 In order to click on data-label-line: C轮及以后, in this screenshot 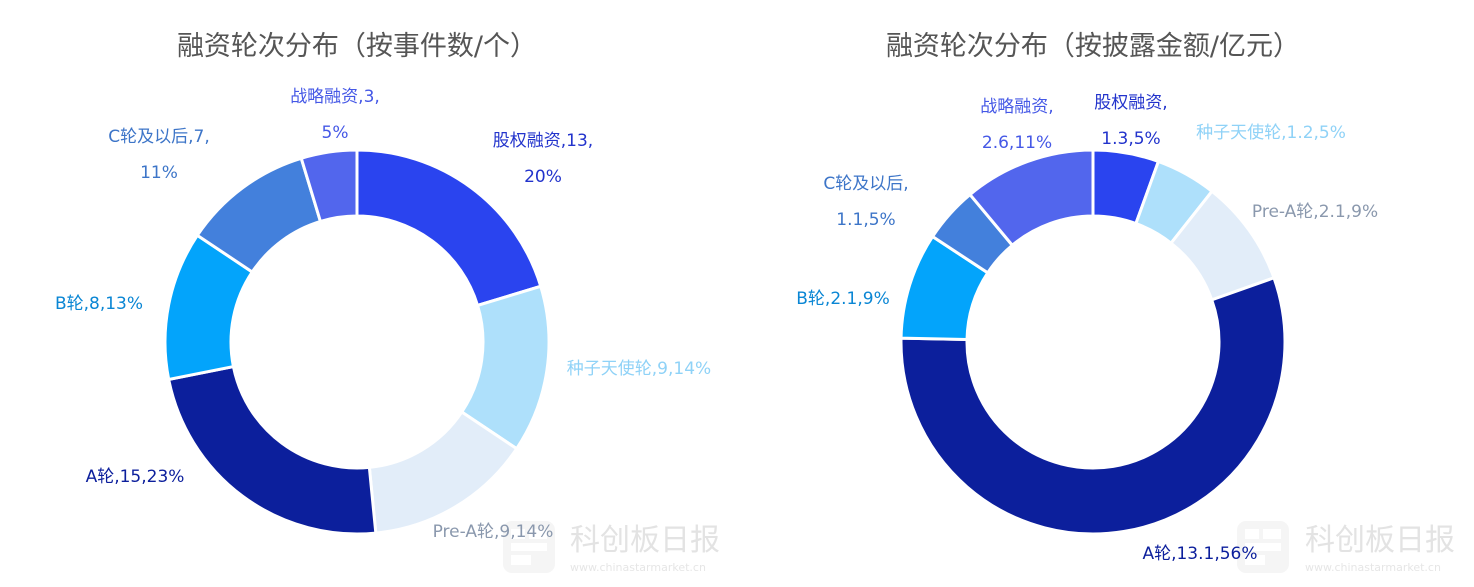, I will do `click(865, 184)`.